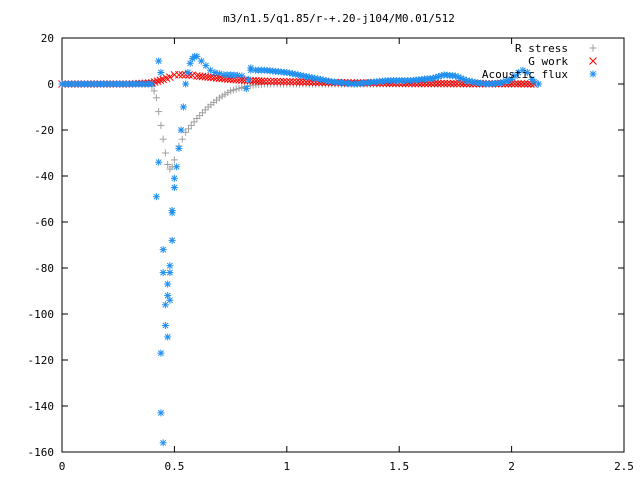 Image resolution: width=640 pixels, height=480 pixels. Describe the element at coordinates (41, 452) in the screenshot. I see `y-tick-label: -160` at that location.